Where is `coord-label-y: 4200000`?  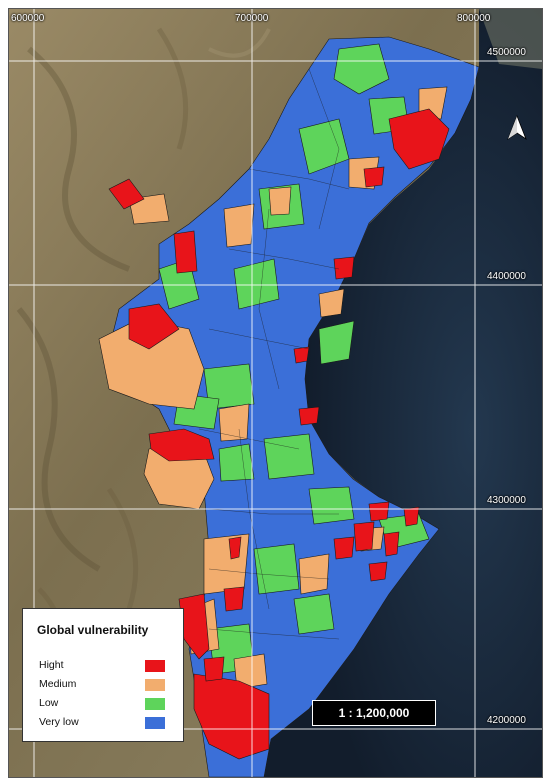 coord-label-y: 4200000 is located at coordinates (506, 720).